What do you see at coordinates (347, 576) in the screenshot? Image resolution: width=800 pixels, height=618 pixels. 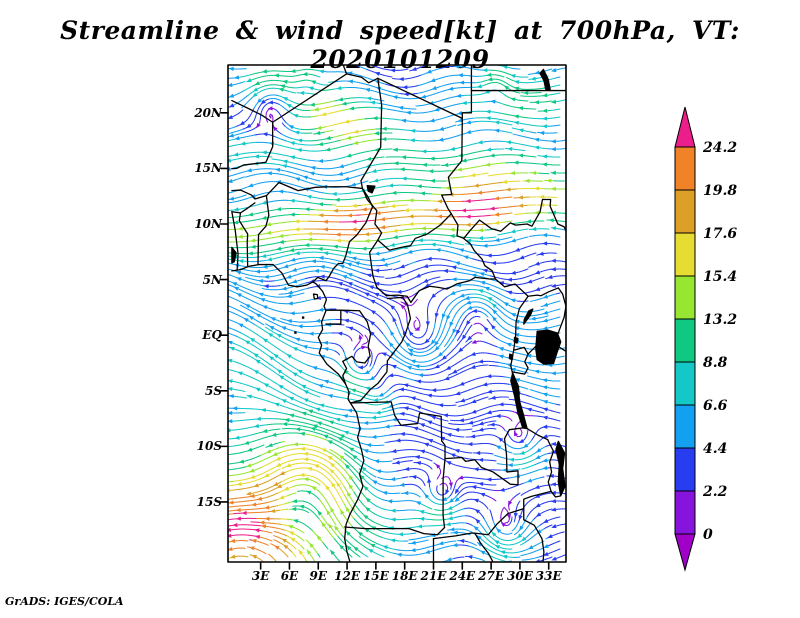 I see `x-tick-label: 12E` at bounding box center [347, 576].